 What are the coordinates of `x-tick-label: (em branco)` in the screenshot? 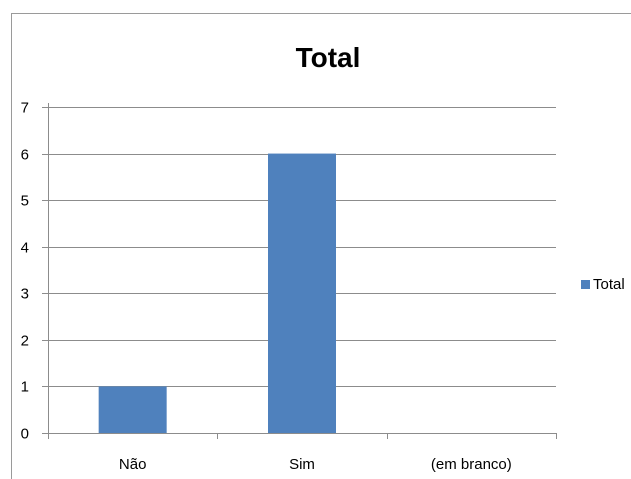 It's located at (471, 464).